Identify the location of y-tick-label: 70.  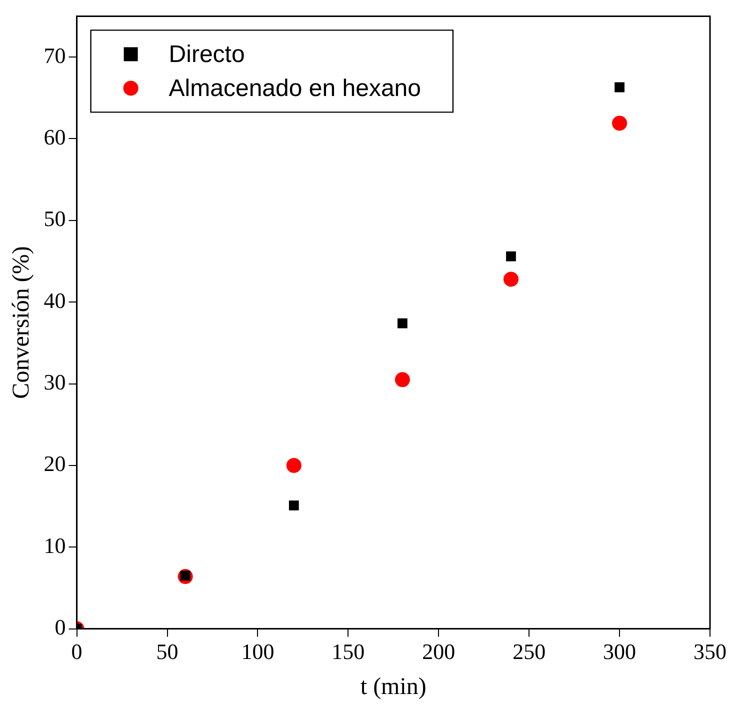
(55, 55).